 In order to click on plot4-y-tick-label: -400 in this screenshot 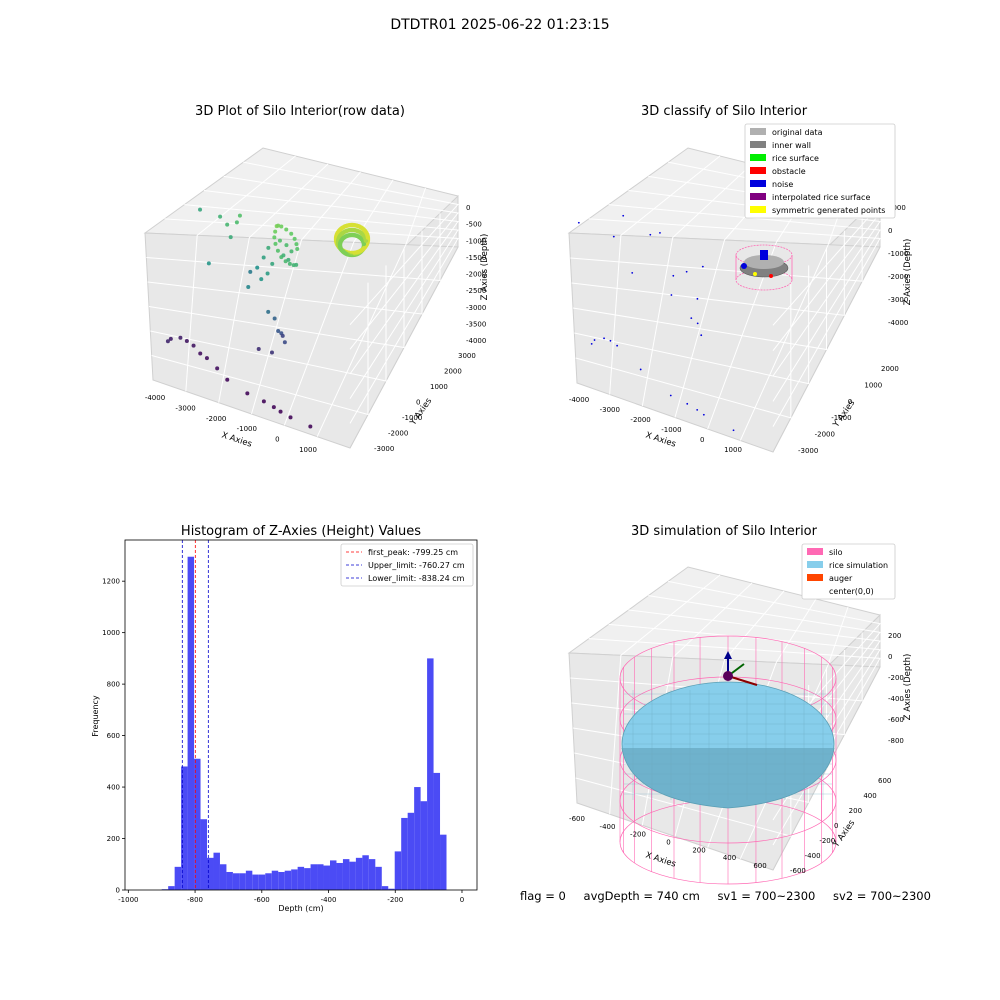, I will do `click(813, 856)`.